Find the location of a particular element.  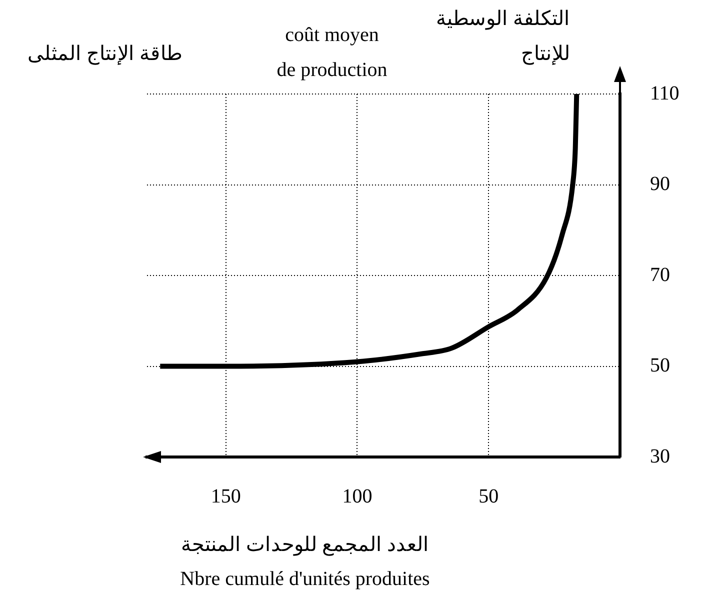

x-tick-label: 150 is located at coordinates (225, 496).